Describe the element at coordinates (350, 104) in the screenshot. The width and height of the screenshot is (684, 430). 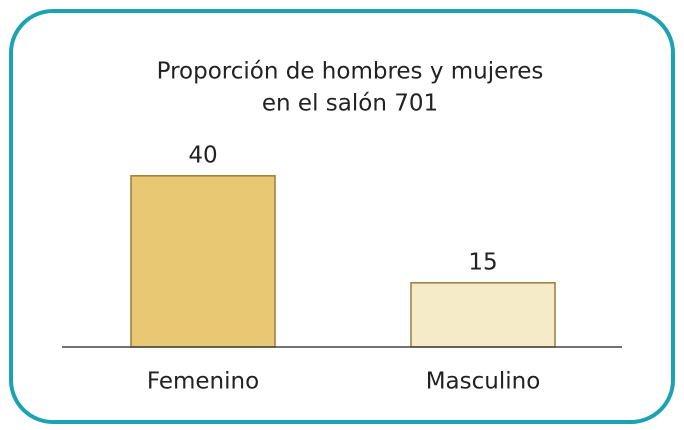
I see `chart-title: en el salón 701` at that location.